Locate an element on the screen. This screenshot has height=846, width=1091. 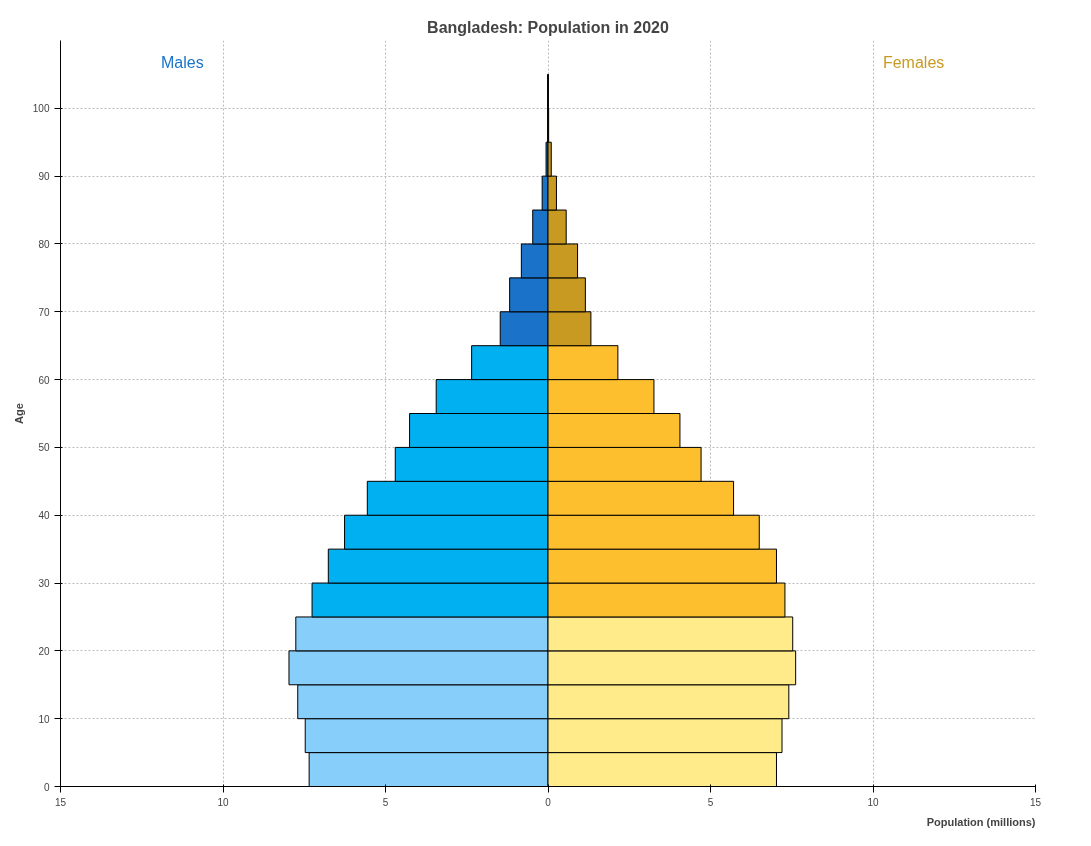
x-tick-label: 0 is located at coordinates (548, 802).